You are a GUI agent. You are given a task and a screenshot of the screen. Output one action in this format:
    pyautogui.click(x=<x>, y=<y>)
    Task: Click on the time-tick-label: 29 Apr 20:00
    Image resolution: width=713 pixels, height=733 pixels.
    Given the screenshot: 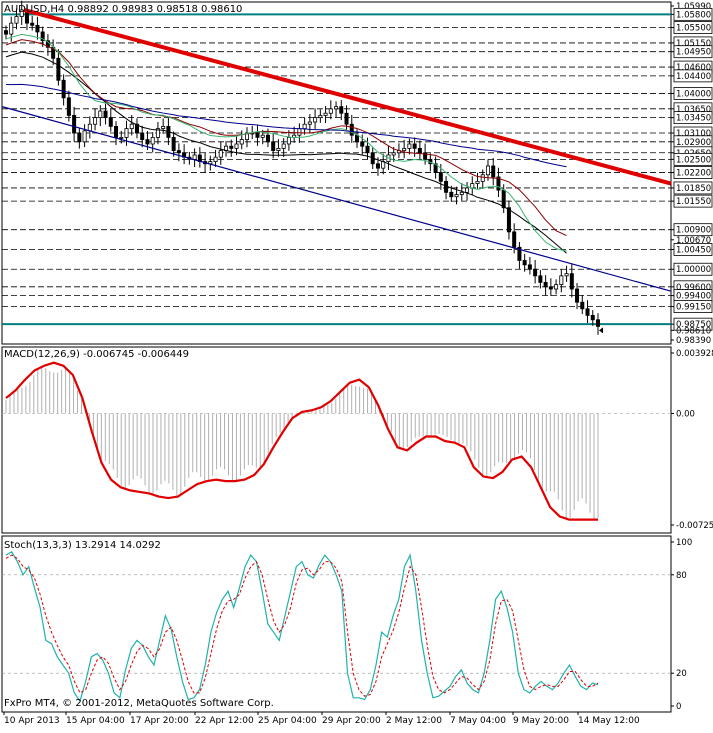 What is the action you would take?
    pyautogui.click(x=351, y=721)
    